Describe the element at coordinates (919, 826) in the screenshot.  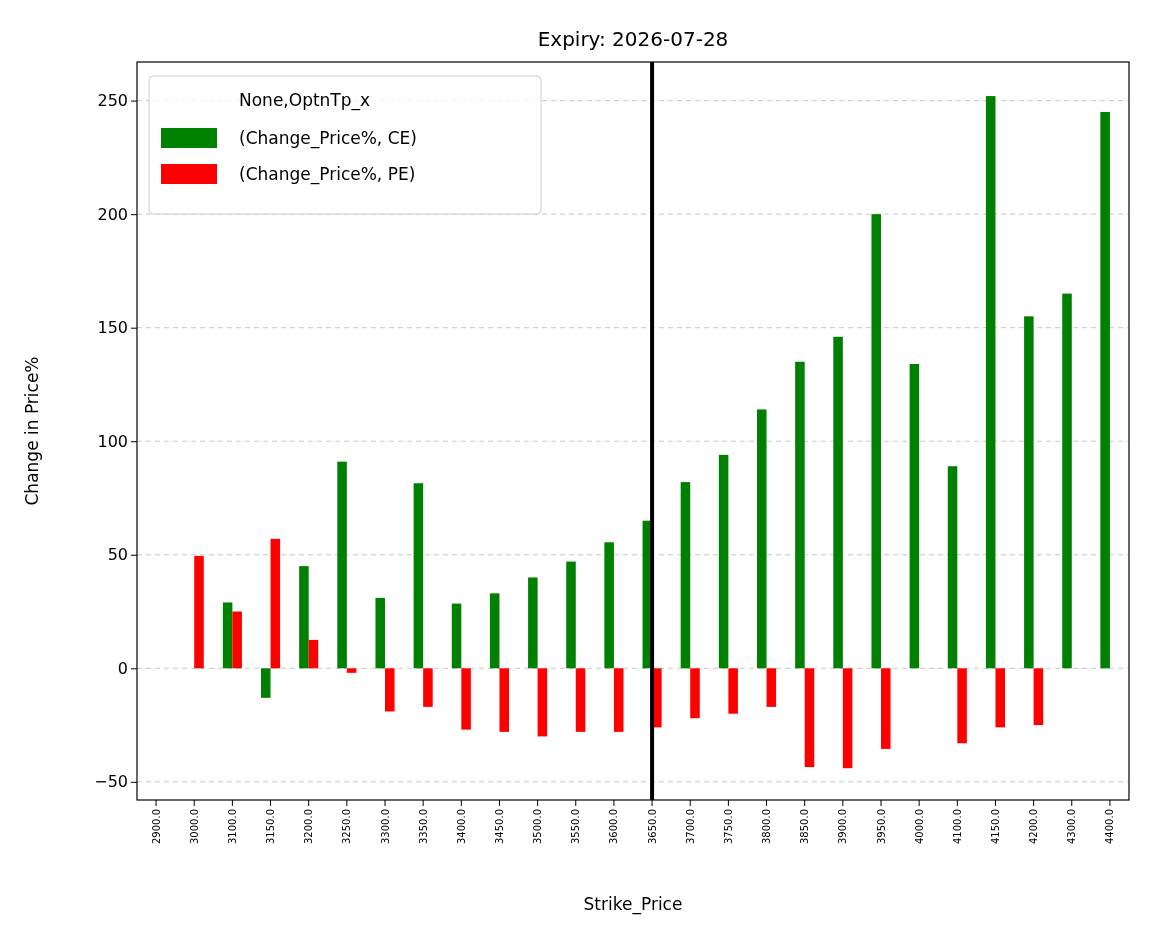
I see `x-tick-label: 4000.0` at that location.